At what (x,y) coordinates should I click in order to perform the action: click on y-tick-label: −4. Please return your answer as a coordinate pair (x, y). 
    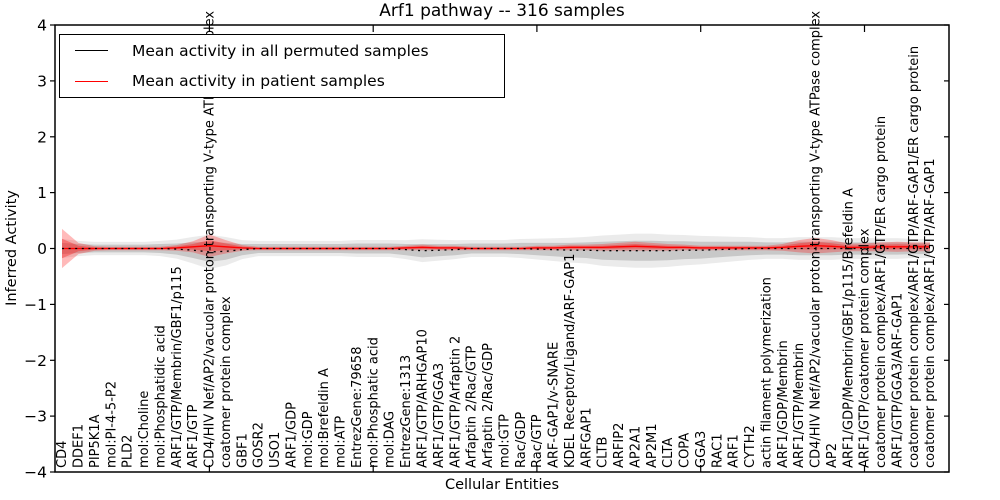
    Looking at the image, I should click on (35, 473).